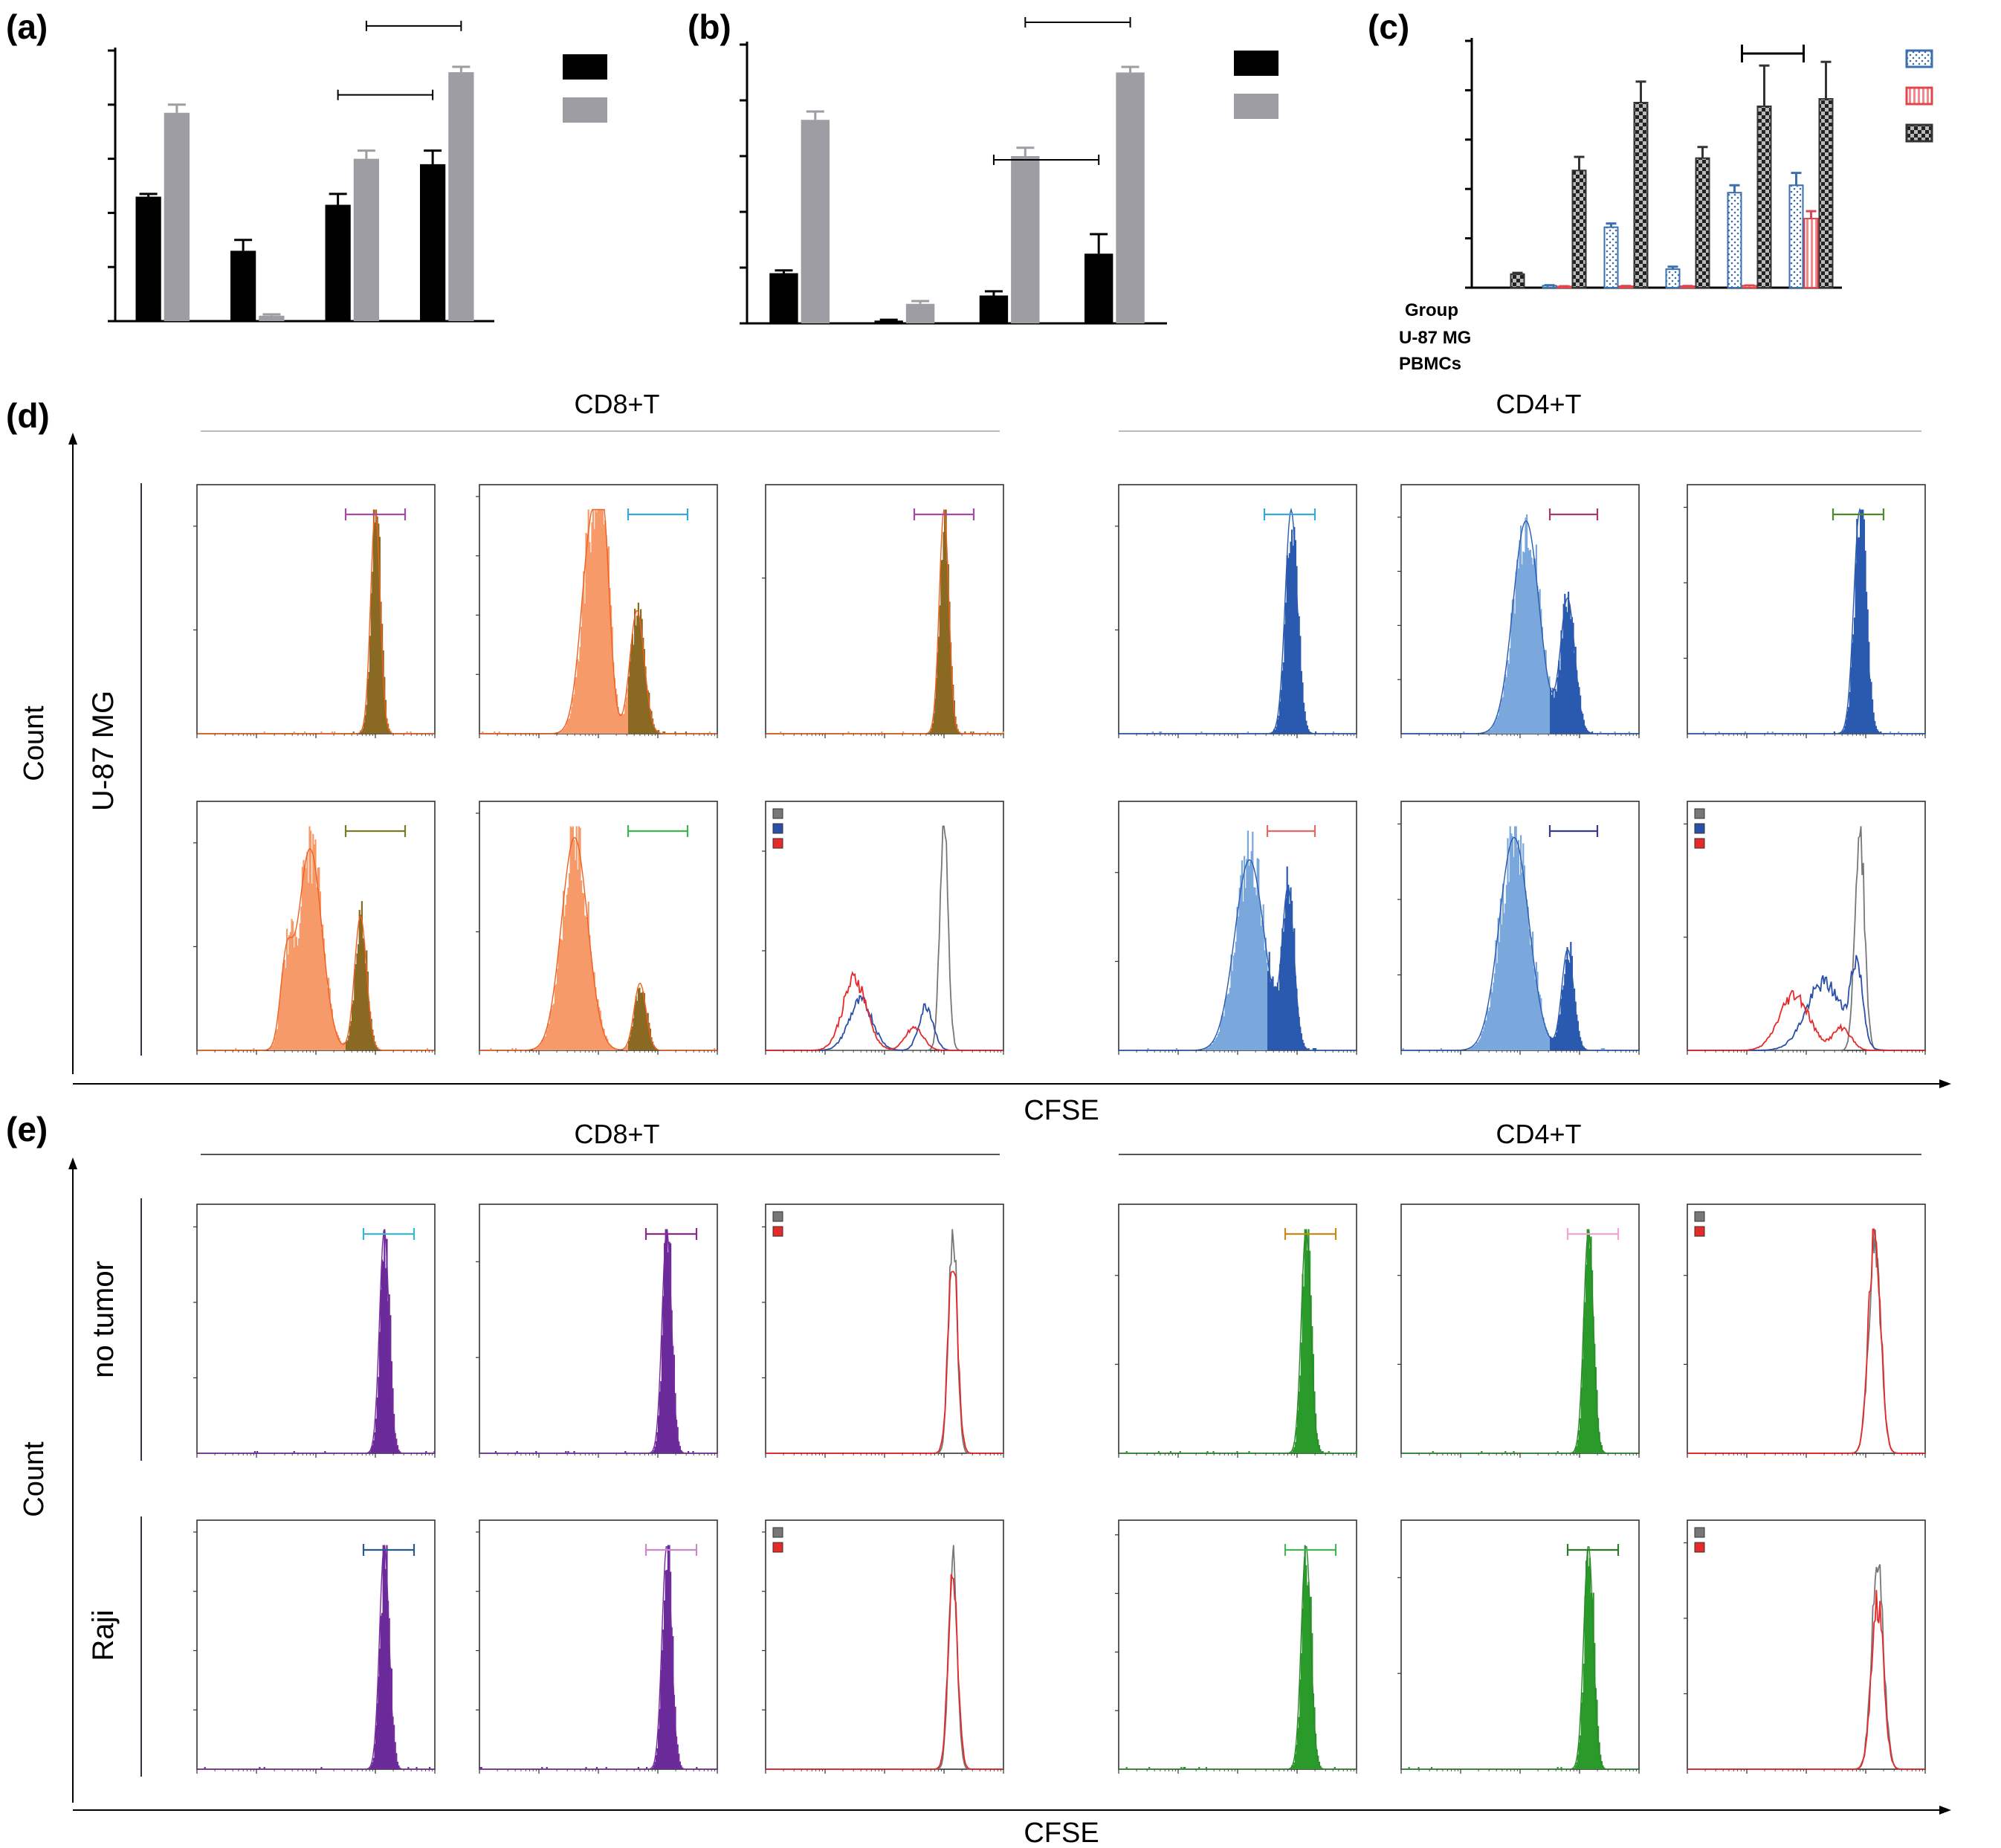 The height and width of the screenshot is (1848, 2001). Describe the element at coordinates (617, 1134) in the screenshot. I see `e-group-left: CD8+T` at that location.